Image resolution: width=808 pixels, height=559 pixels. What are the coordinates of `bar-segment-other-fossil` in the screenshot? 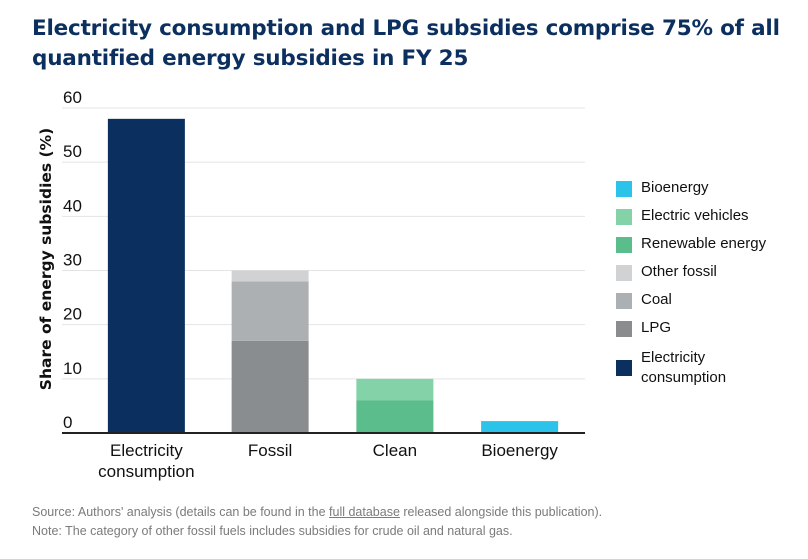 It's located at (270, 276).